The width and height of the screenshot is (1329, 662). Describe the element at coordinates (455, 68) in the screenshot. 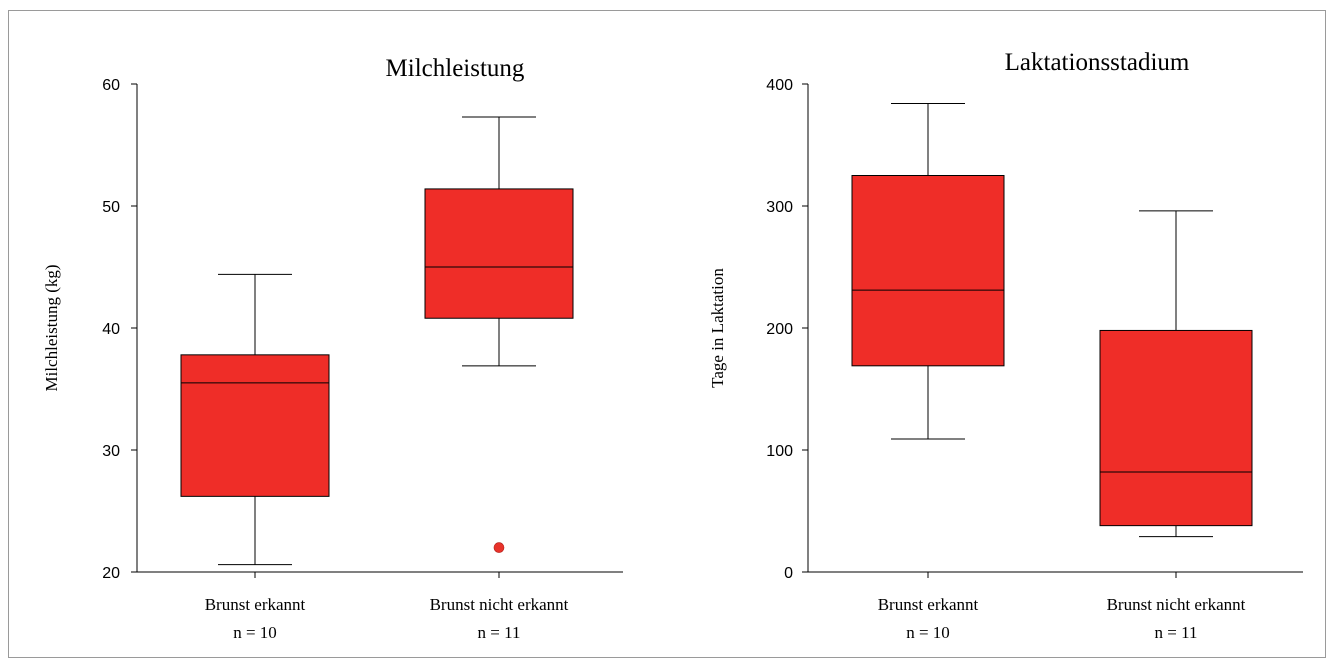

I see `chart-title: Milchleistung` at that location.